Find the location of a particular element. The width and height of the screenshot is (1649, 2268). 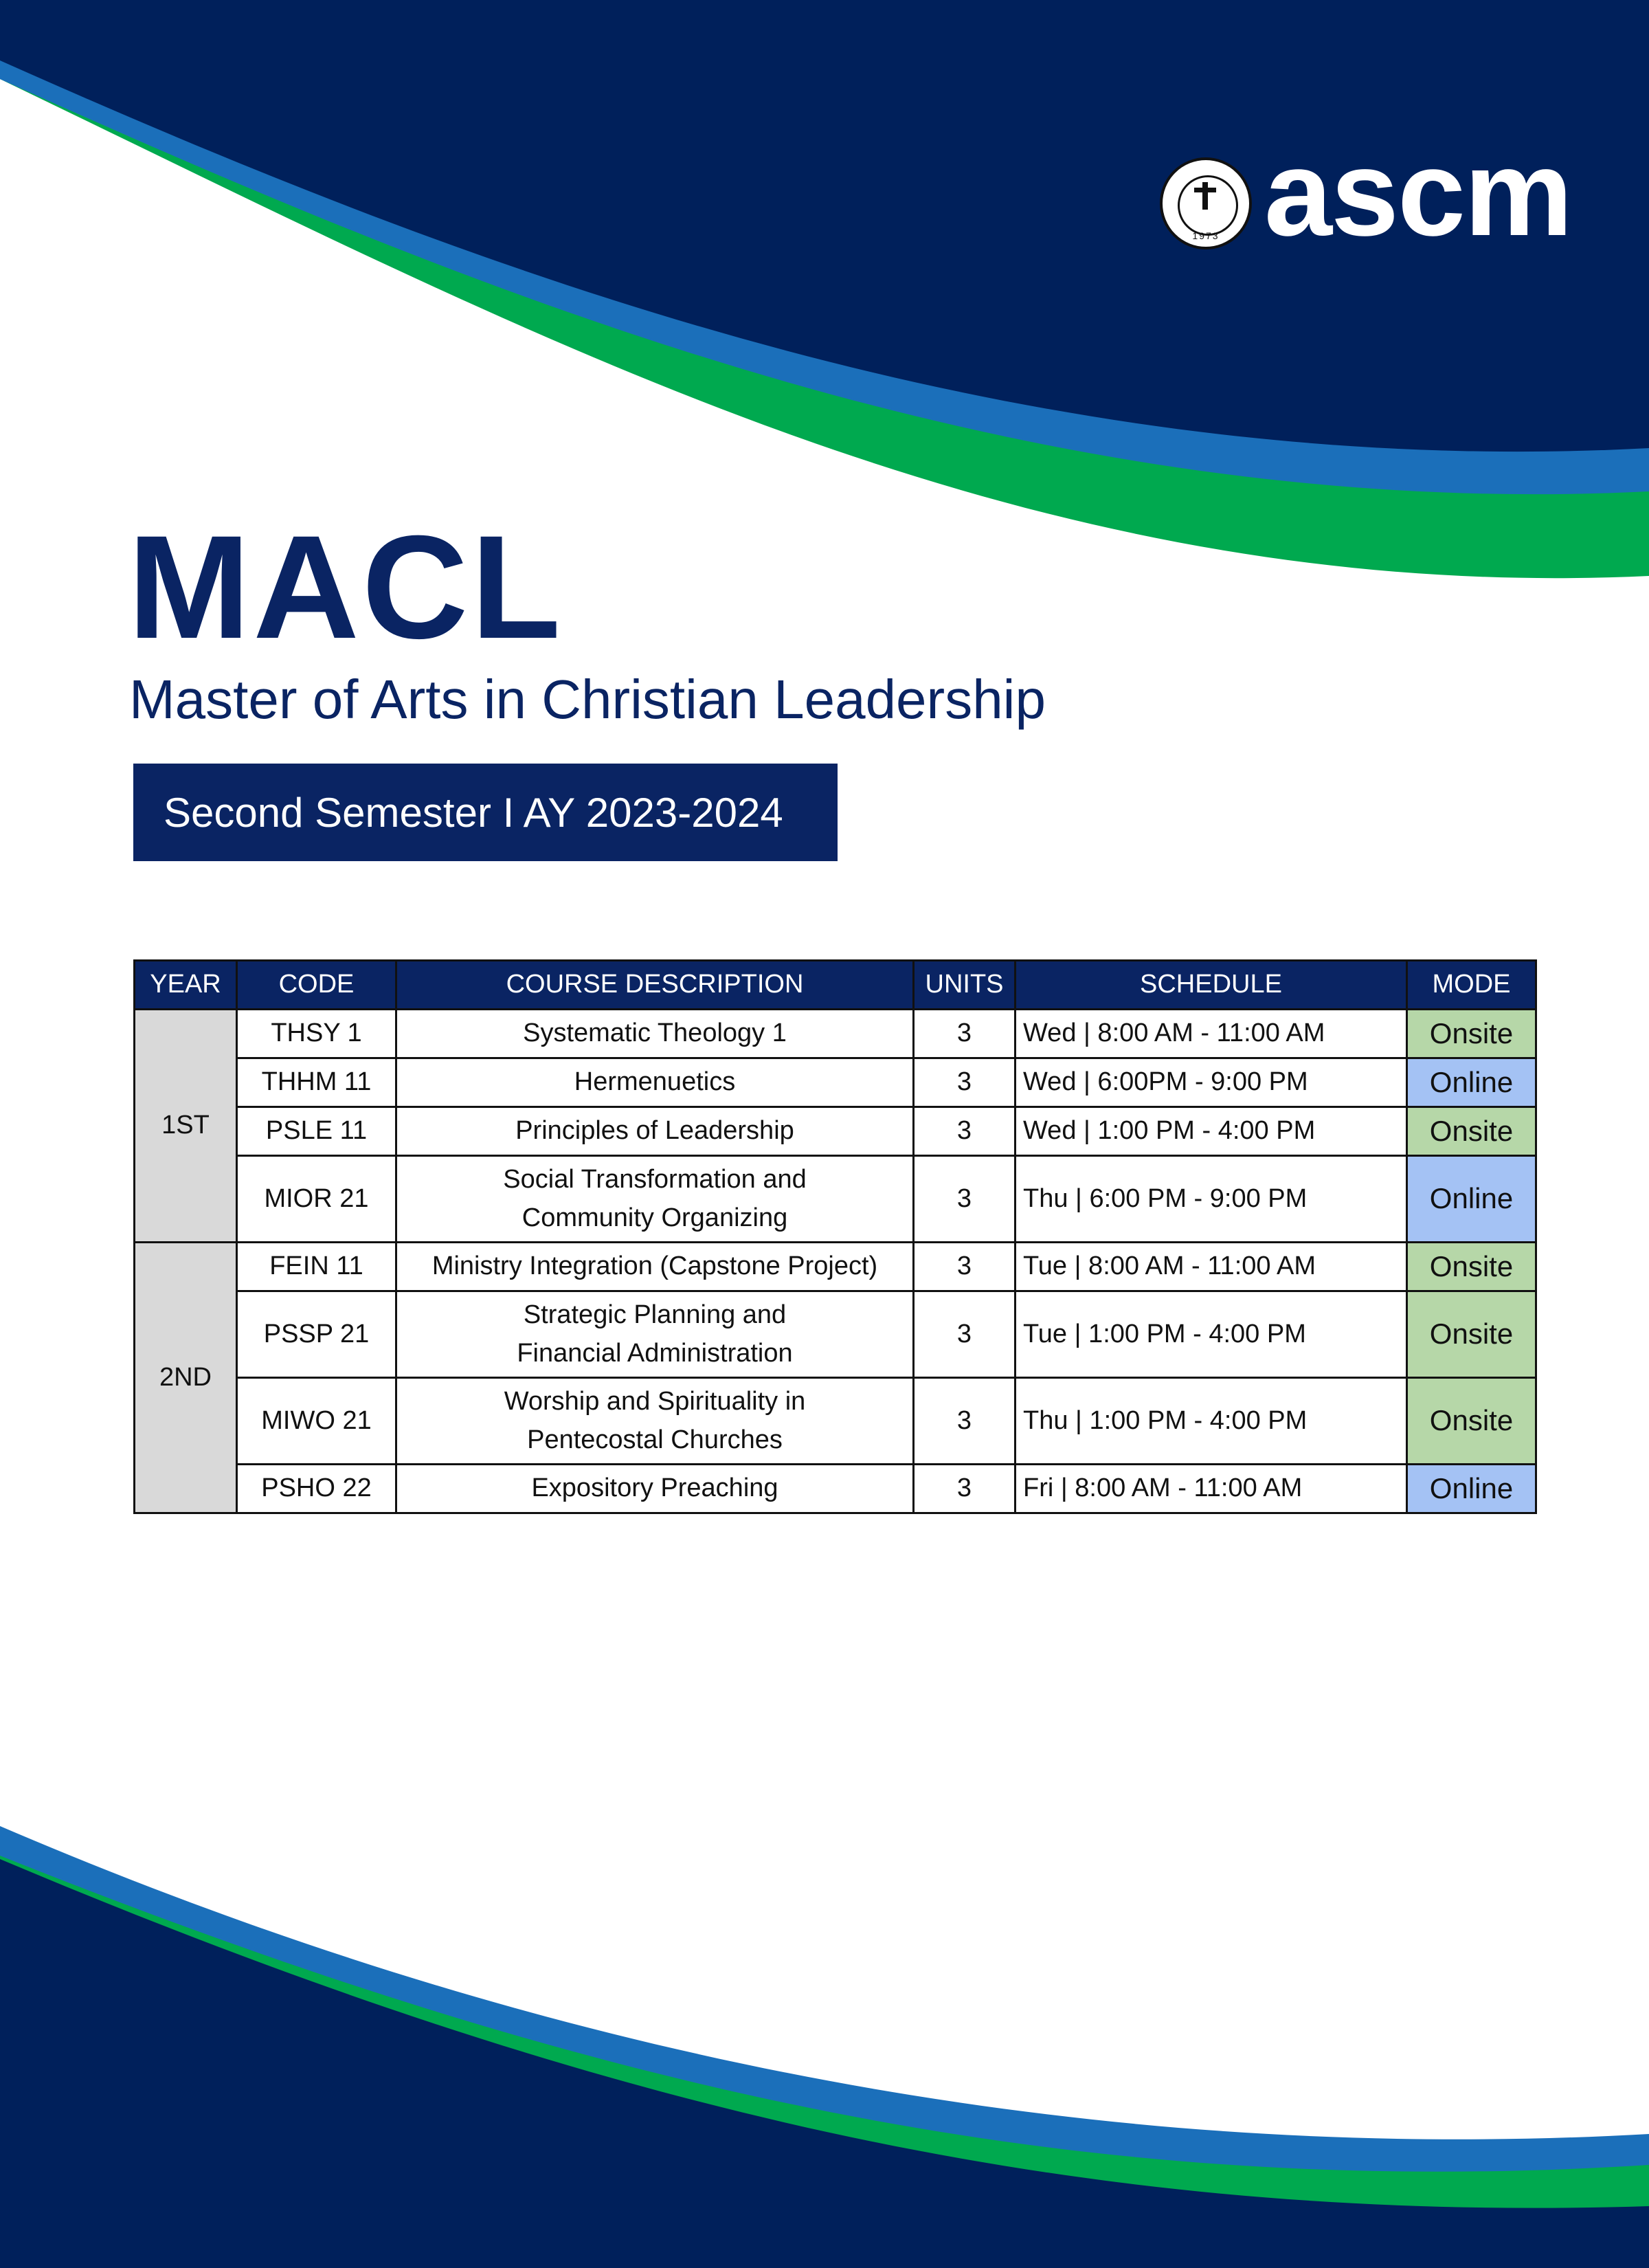

code-cell: PSSP 21 is located at coordinates (316, 1334).